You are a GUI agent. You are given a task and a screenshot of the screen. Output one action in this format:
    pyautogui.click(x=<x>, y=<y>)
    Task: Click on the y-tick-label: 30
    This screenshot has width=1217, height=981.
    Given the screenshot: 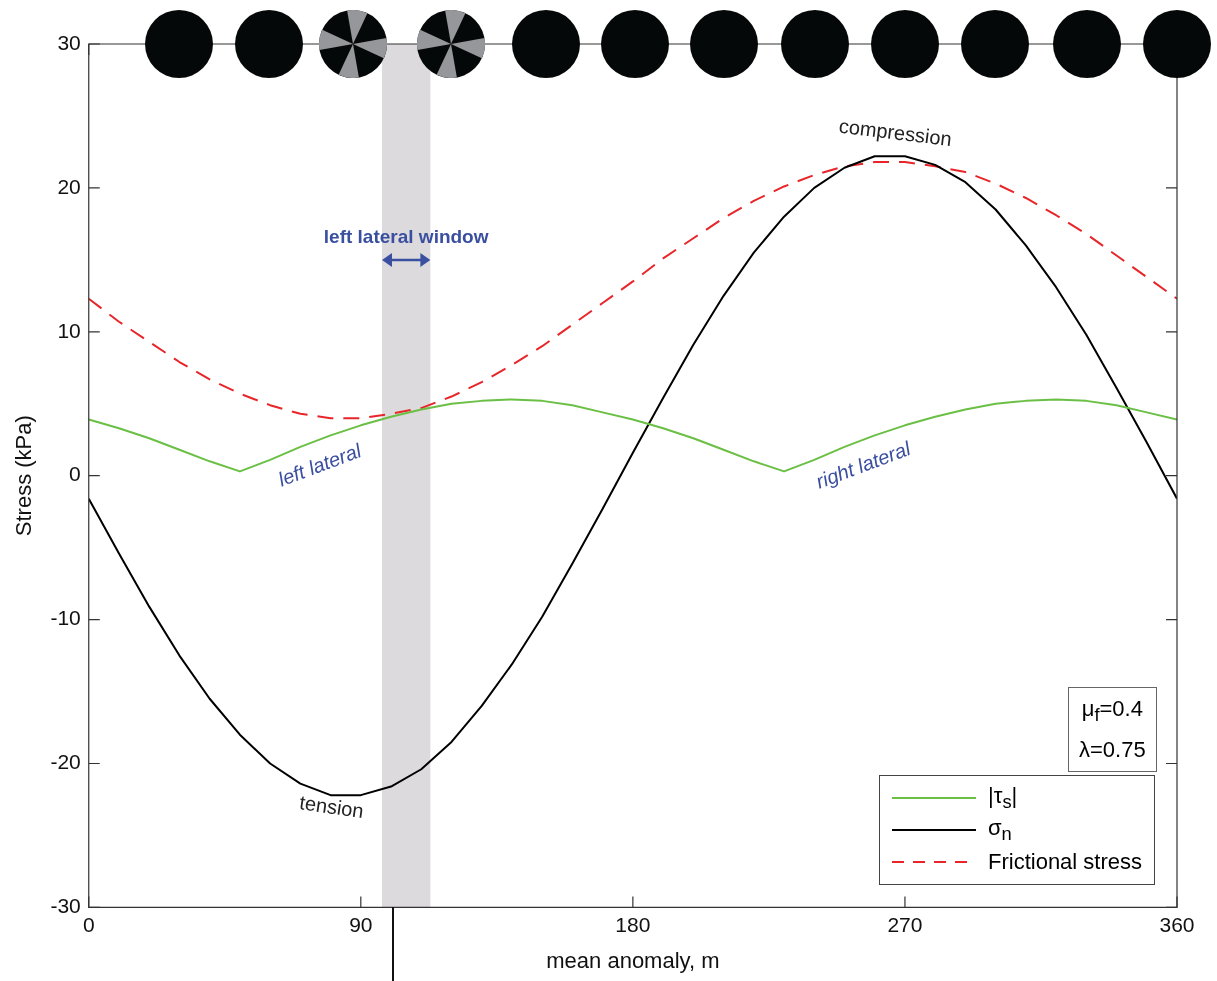 What is the action you would take?
    pyautogui.click(x=69, y=42)
    